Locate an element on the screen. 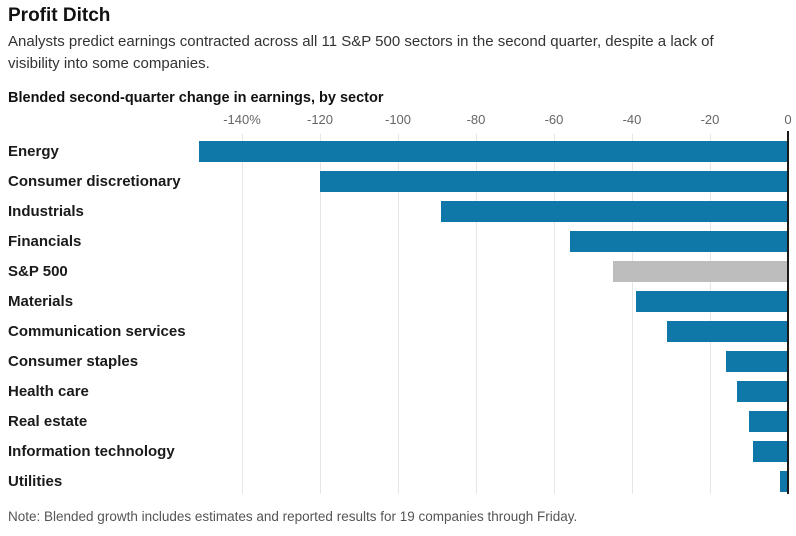  axis-tick-label: -100 is located at coordinates (398, 119).